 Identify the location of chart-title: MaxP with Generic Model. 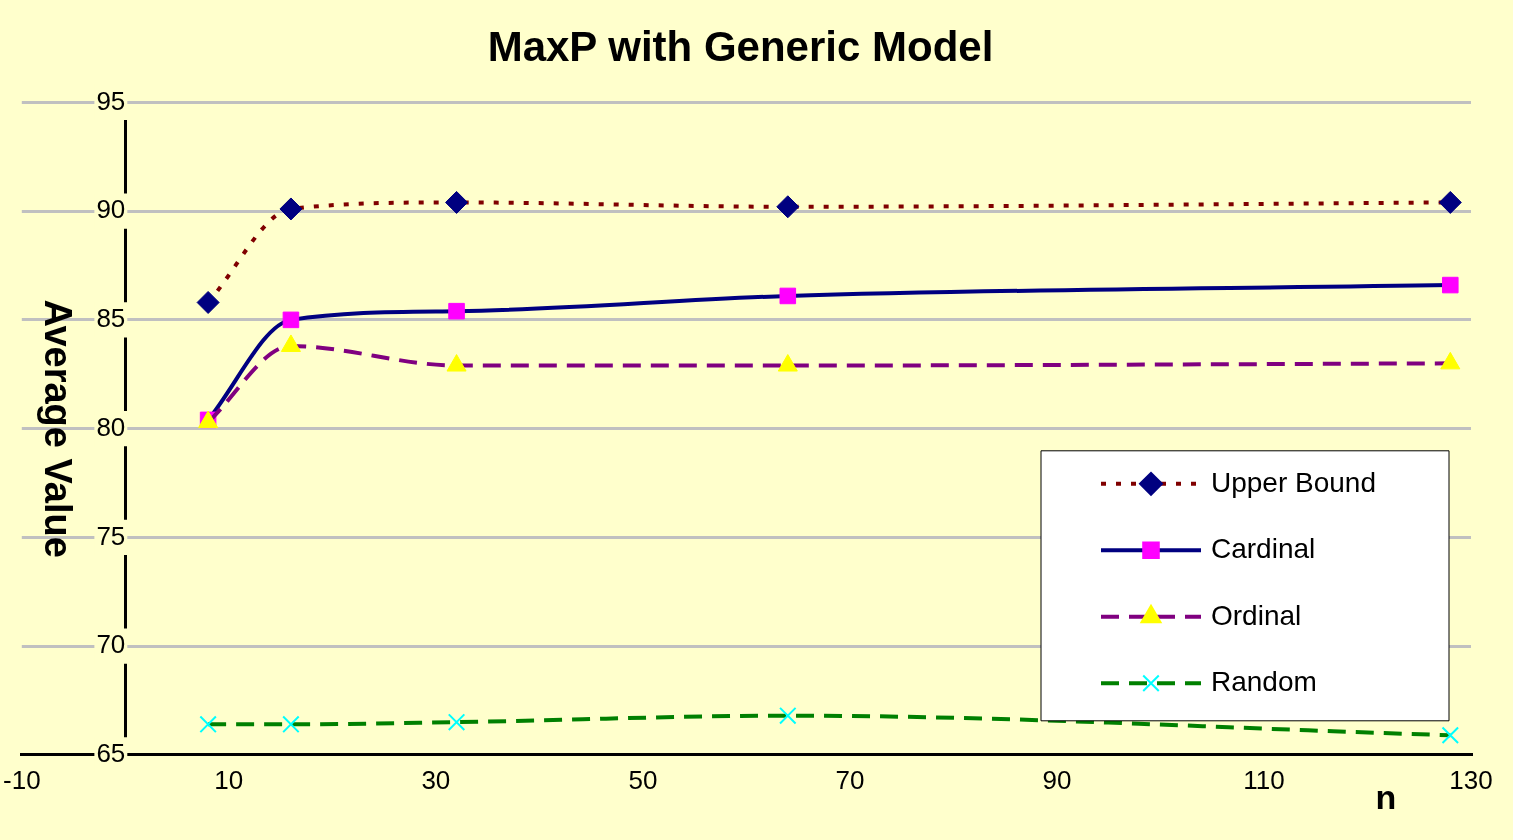
(740, 46).